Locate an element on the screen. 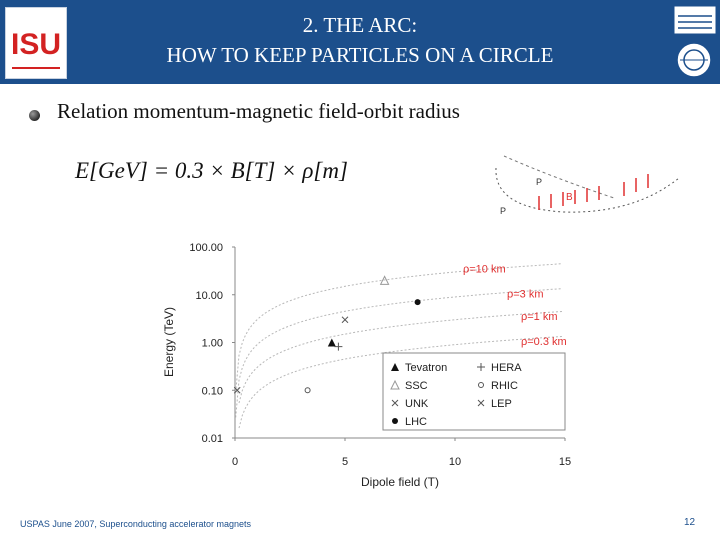  y-axis-label: Energy (TeV) is located at coordinates (169, 342).